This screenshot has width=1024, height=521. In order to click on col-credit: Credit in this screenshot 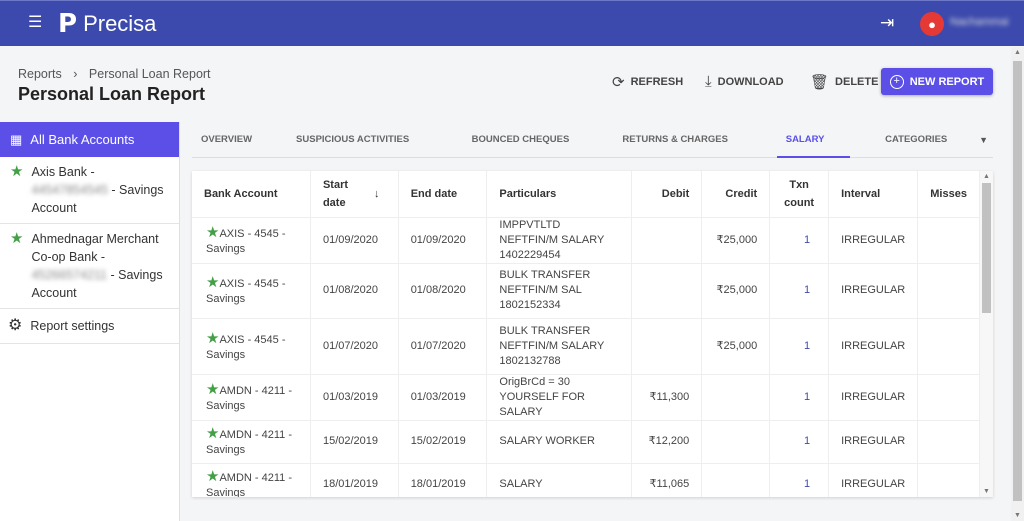, I will do `click(736, 194)`.